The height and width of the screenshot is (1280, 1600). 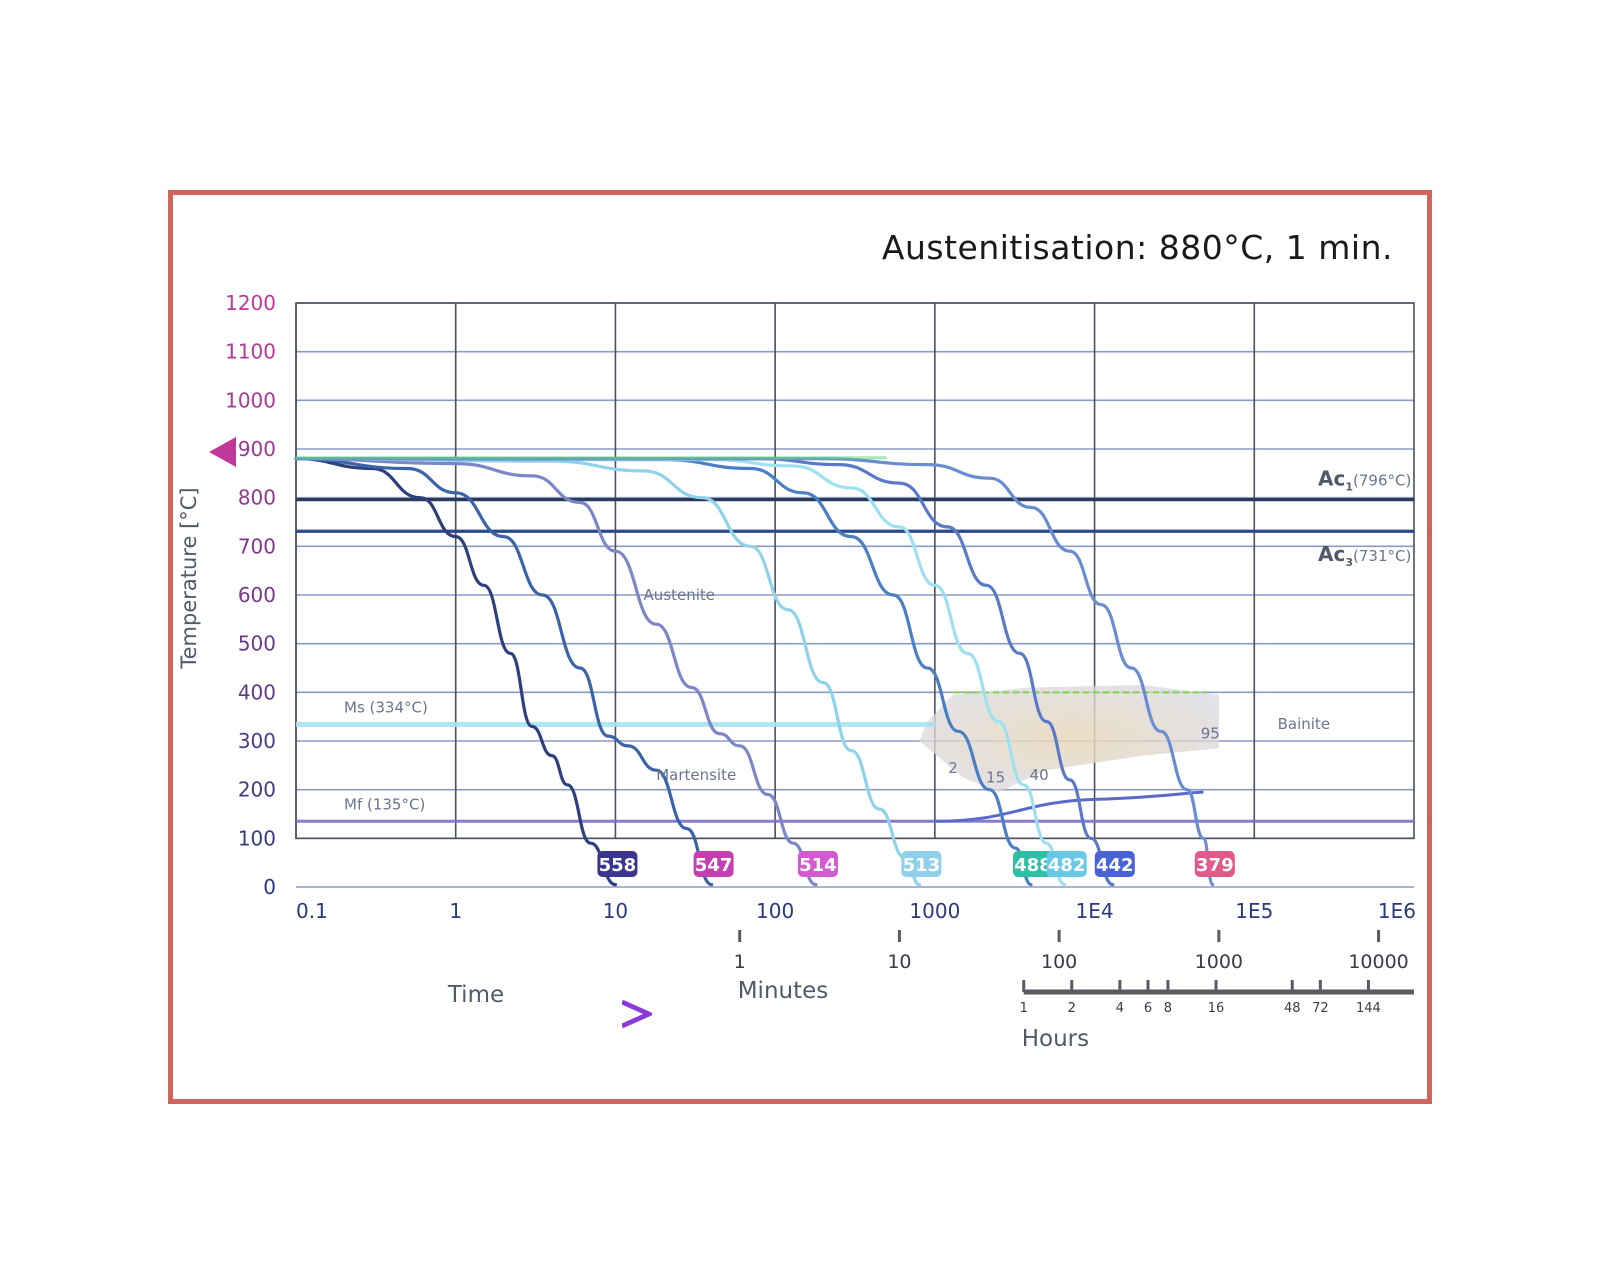 I want to click on hardness-value-514: 514, so click(x=818, y=865).